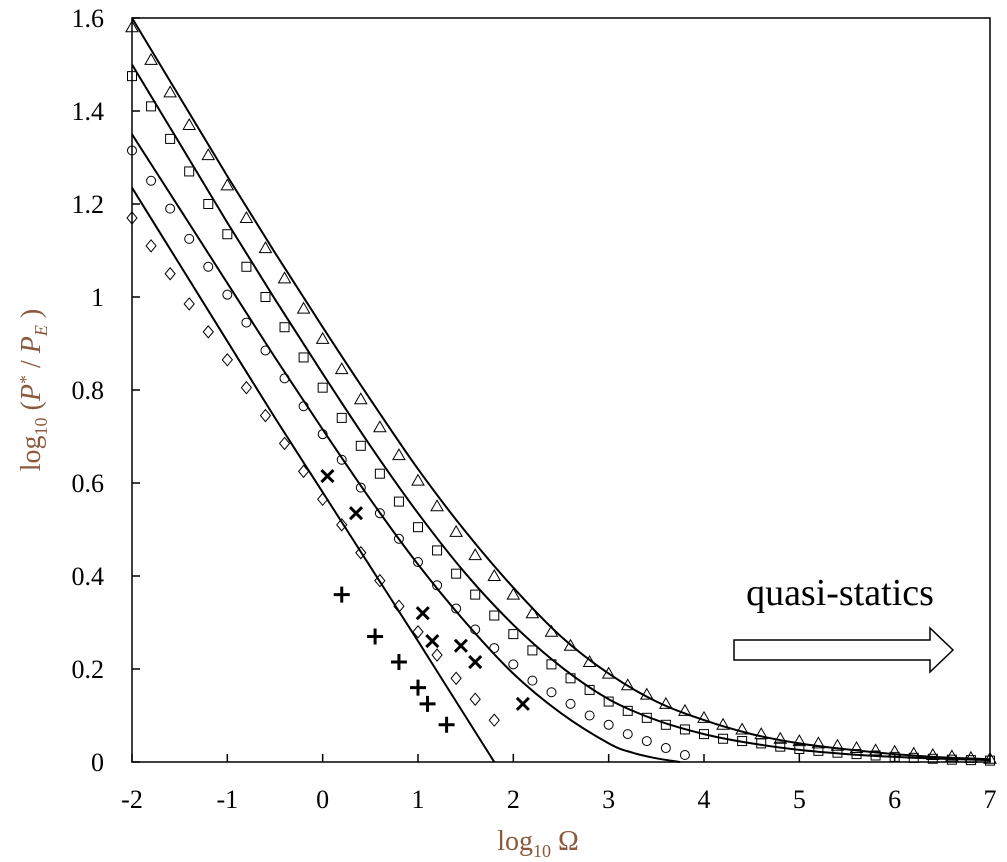  I want to click on x-tick-label: -1, so click(227, 799).